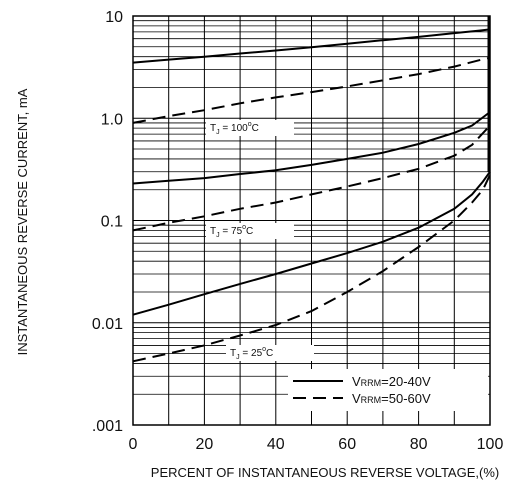 The width and height of the screenshot is (523, 490). Describe the element at coordinates (311, 90) in the screenshot. I see `dashed-series-line` at that location.